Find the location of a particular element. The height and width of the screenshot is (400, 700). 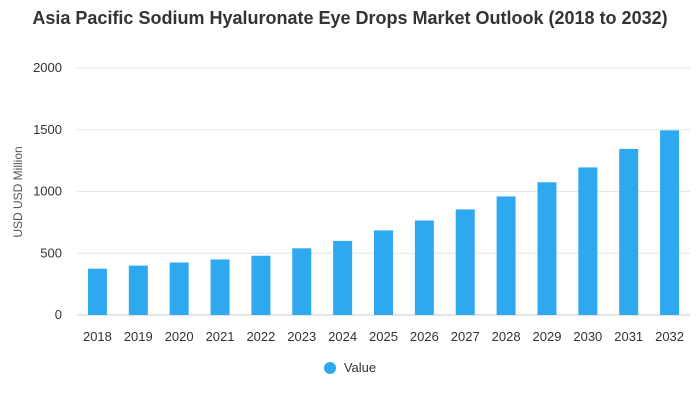

y-tick-label: 1500 is located at coordinates (47, 129).